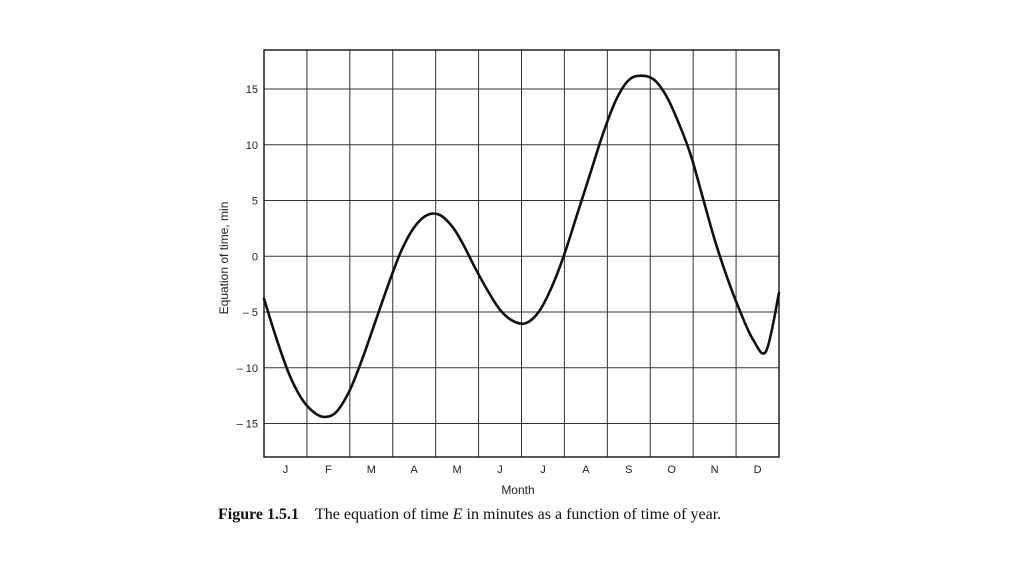 The image size is (1024, 576). What do you see at coordinates (247, 369) in the screenshot?
I see `y-tick-label: – 10` at bounding box center [247, 369].